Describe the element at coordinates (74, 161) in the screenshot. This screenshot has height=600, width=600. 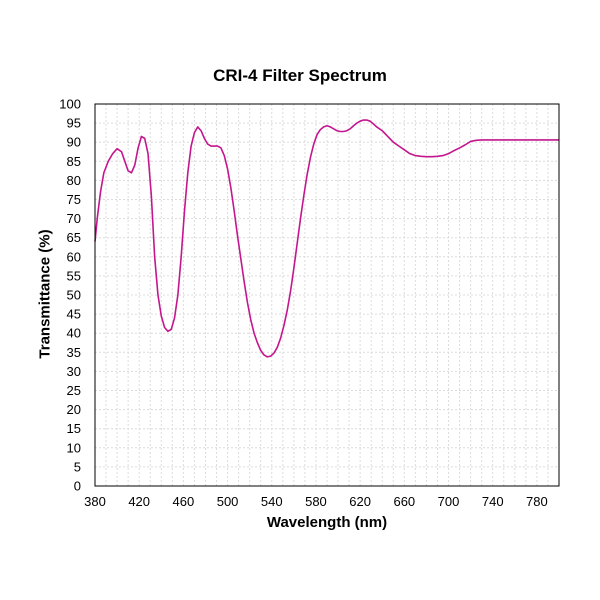
I see `y-tick-label: 85` at that location.